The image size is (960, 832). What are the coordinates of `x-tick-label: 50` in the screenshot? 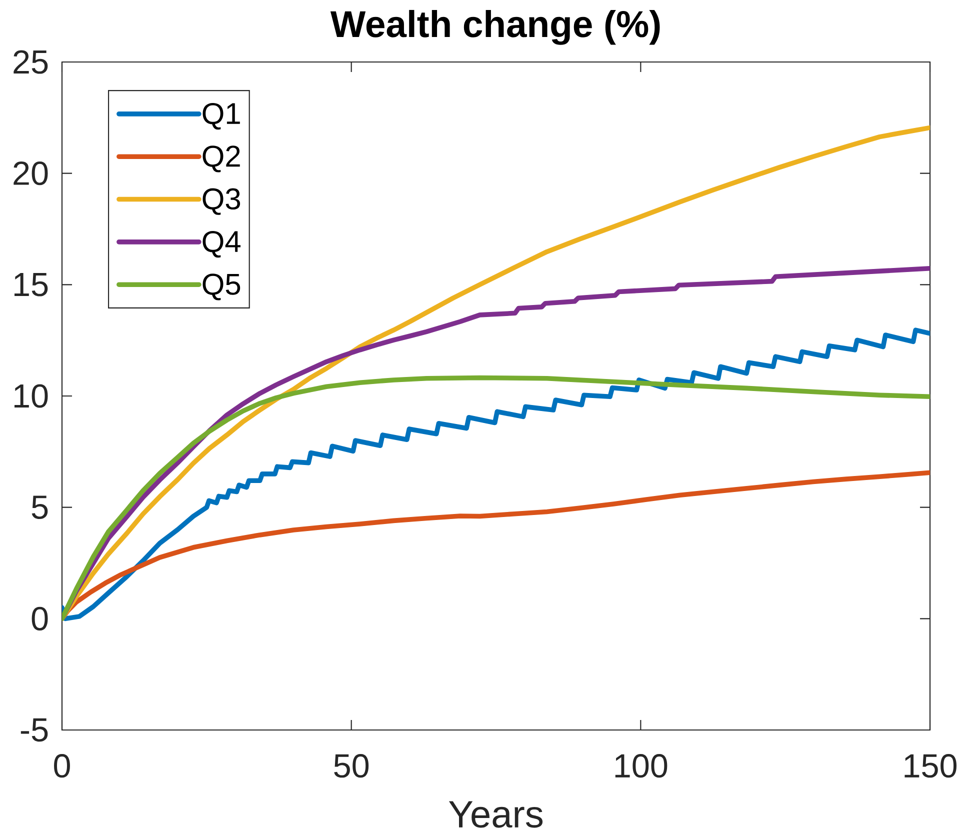 It's located at (351, 766).